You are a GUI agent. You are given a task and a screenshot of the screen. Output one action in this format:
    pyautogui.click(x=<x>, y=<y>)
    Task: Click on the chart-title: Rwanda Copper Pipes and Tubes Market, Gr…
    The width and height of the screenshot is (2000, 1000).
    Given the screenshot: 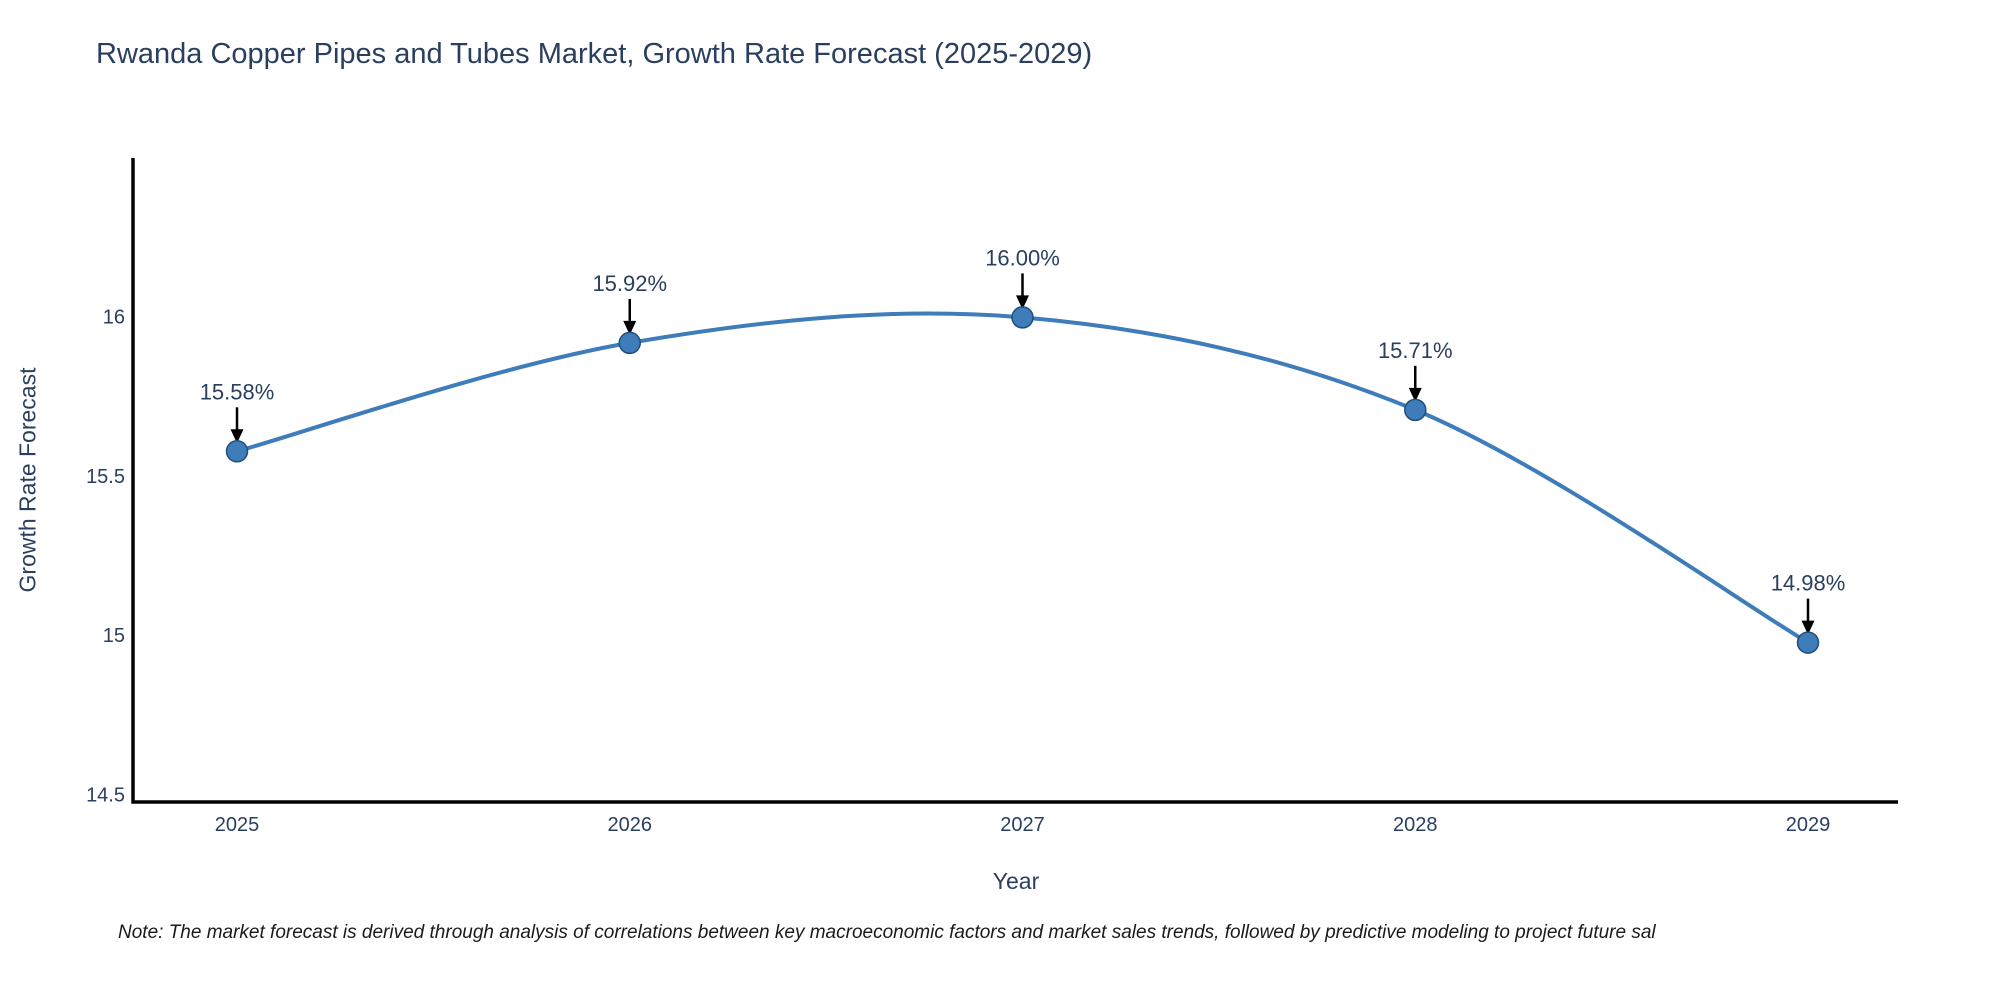 What is the action you would take?
    pyautogui.click(x=594, y=54)
    